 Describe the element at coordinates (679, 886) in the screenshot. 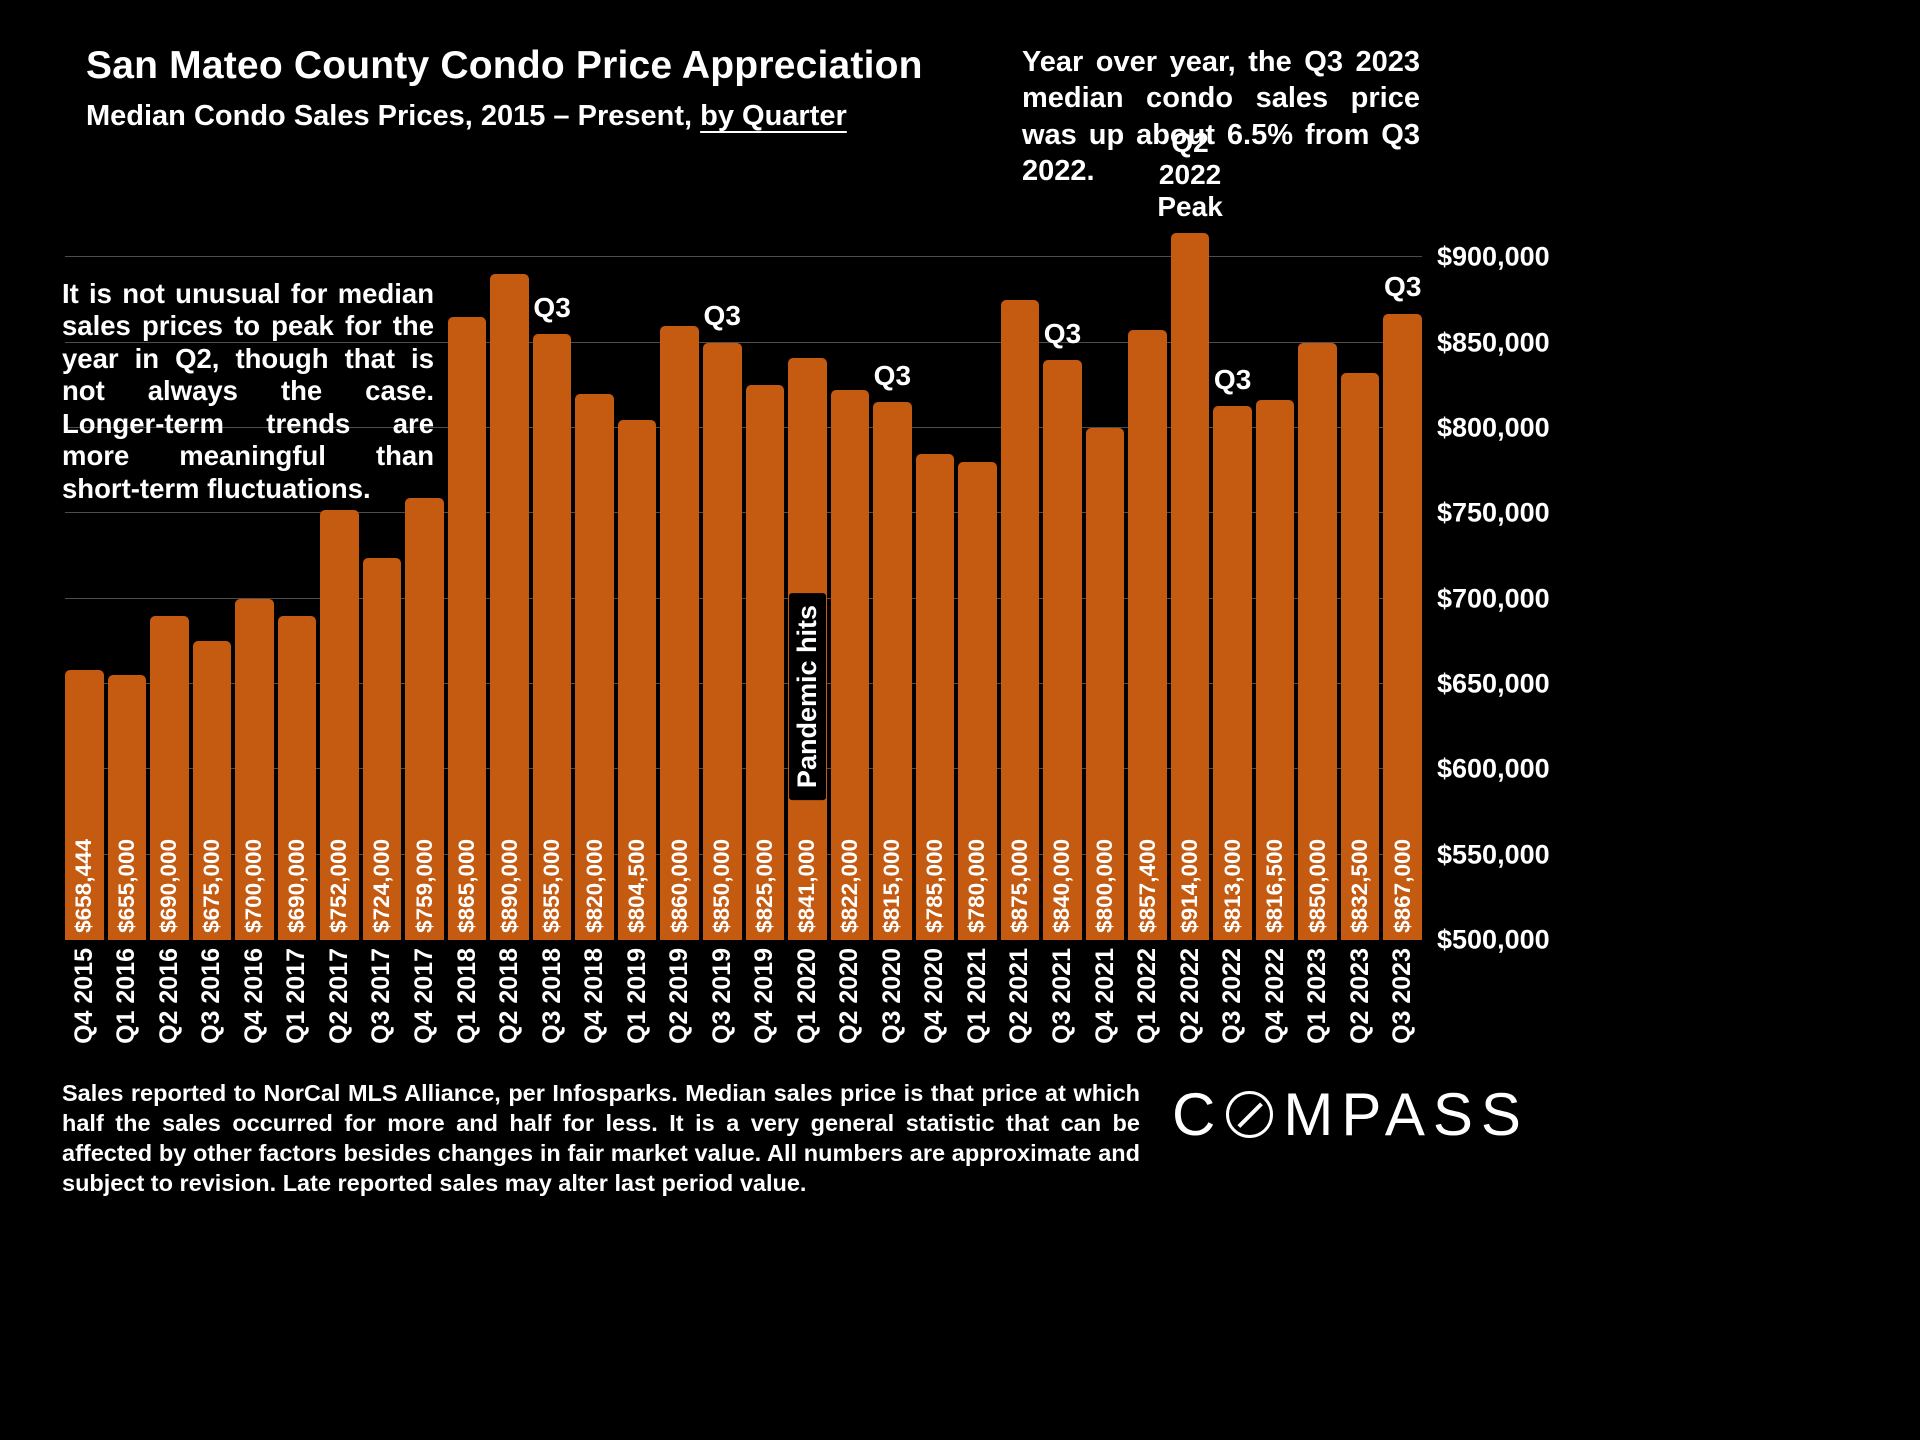

I see `bar-value-label: $860,000` at that location.